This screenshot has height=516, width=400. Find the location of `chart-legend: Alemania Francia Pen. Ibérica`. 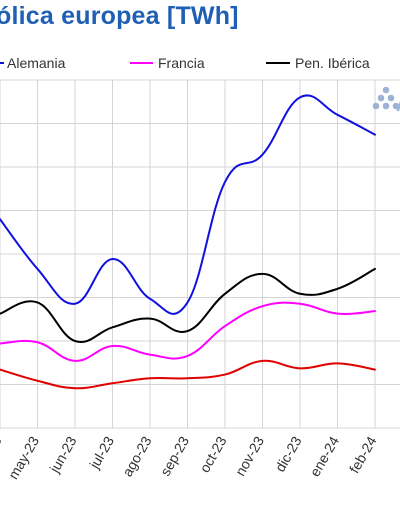

chart-legend: Alemania Francia Pen. Ibérica is located at coordinates (185, 63).